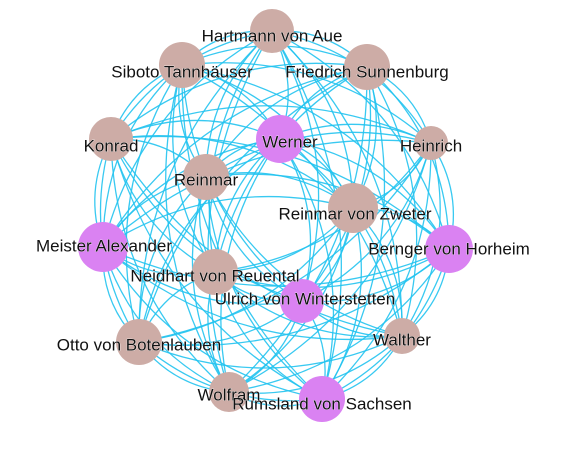 The image size is (574, 466). What do you see at coordinates (402, 339) in the screenshot?
I see `node-label-walther: Walther` at bounding box center [402, 339].